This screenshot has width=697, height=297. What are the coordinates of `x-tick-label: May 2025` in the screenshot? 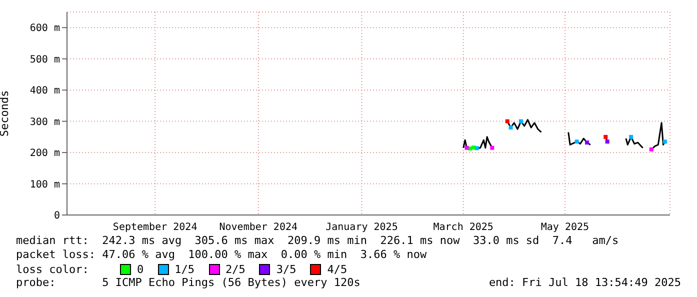 It's located at (565, 228).